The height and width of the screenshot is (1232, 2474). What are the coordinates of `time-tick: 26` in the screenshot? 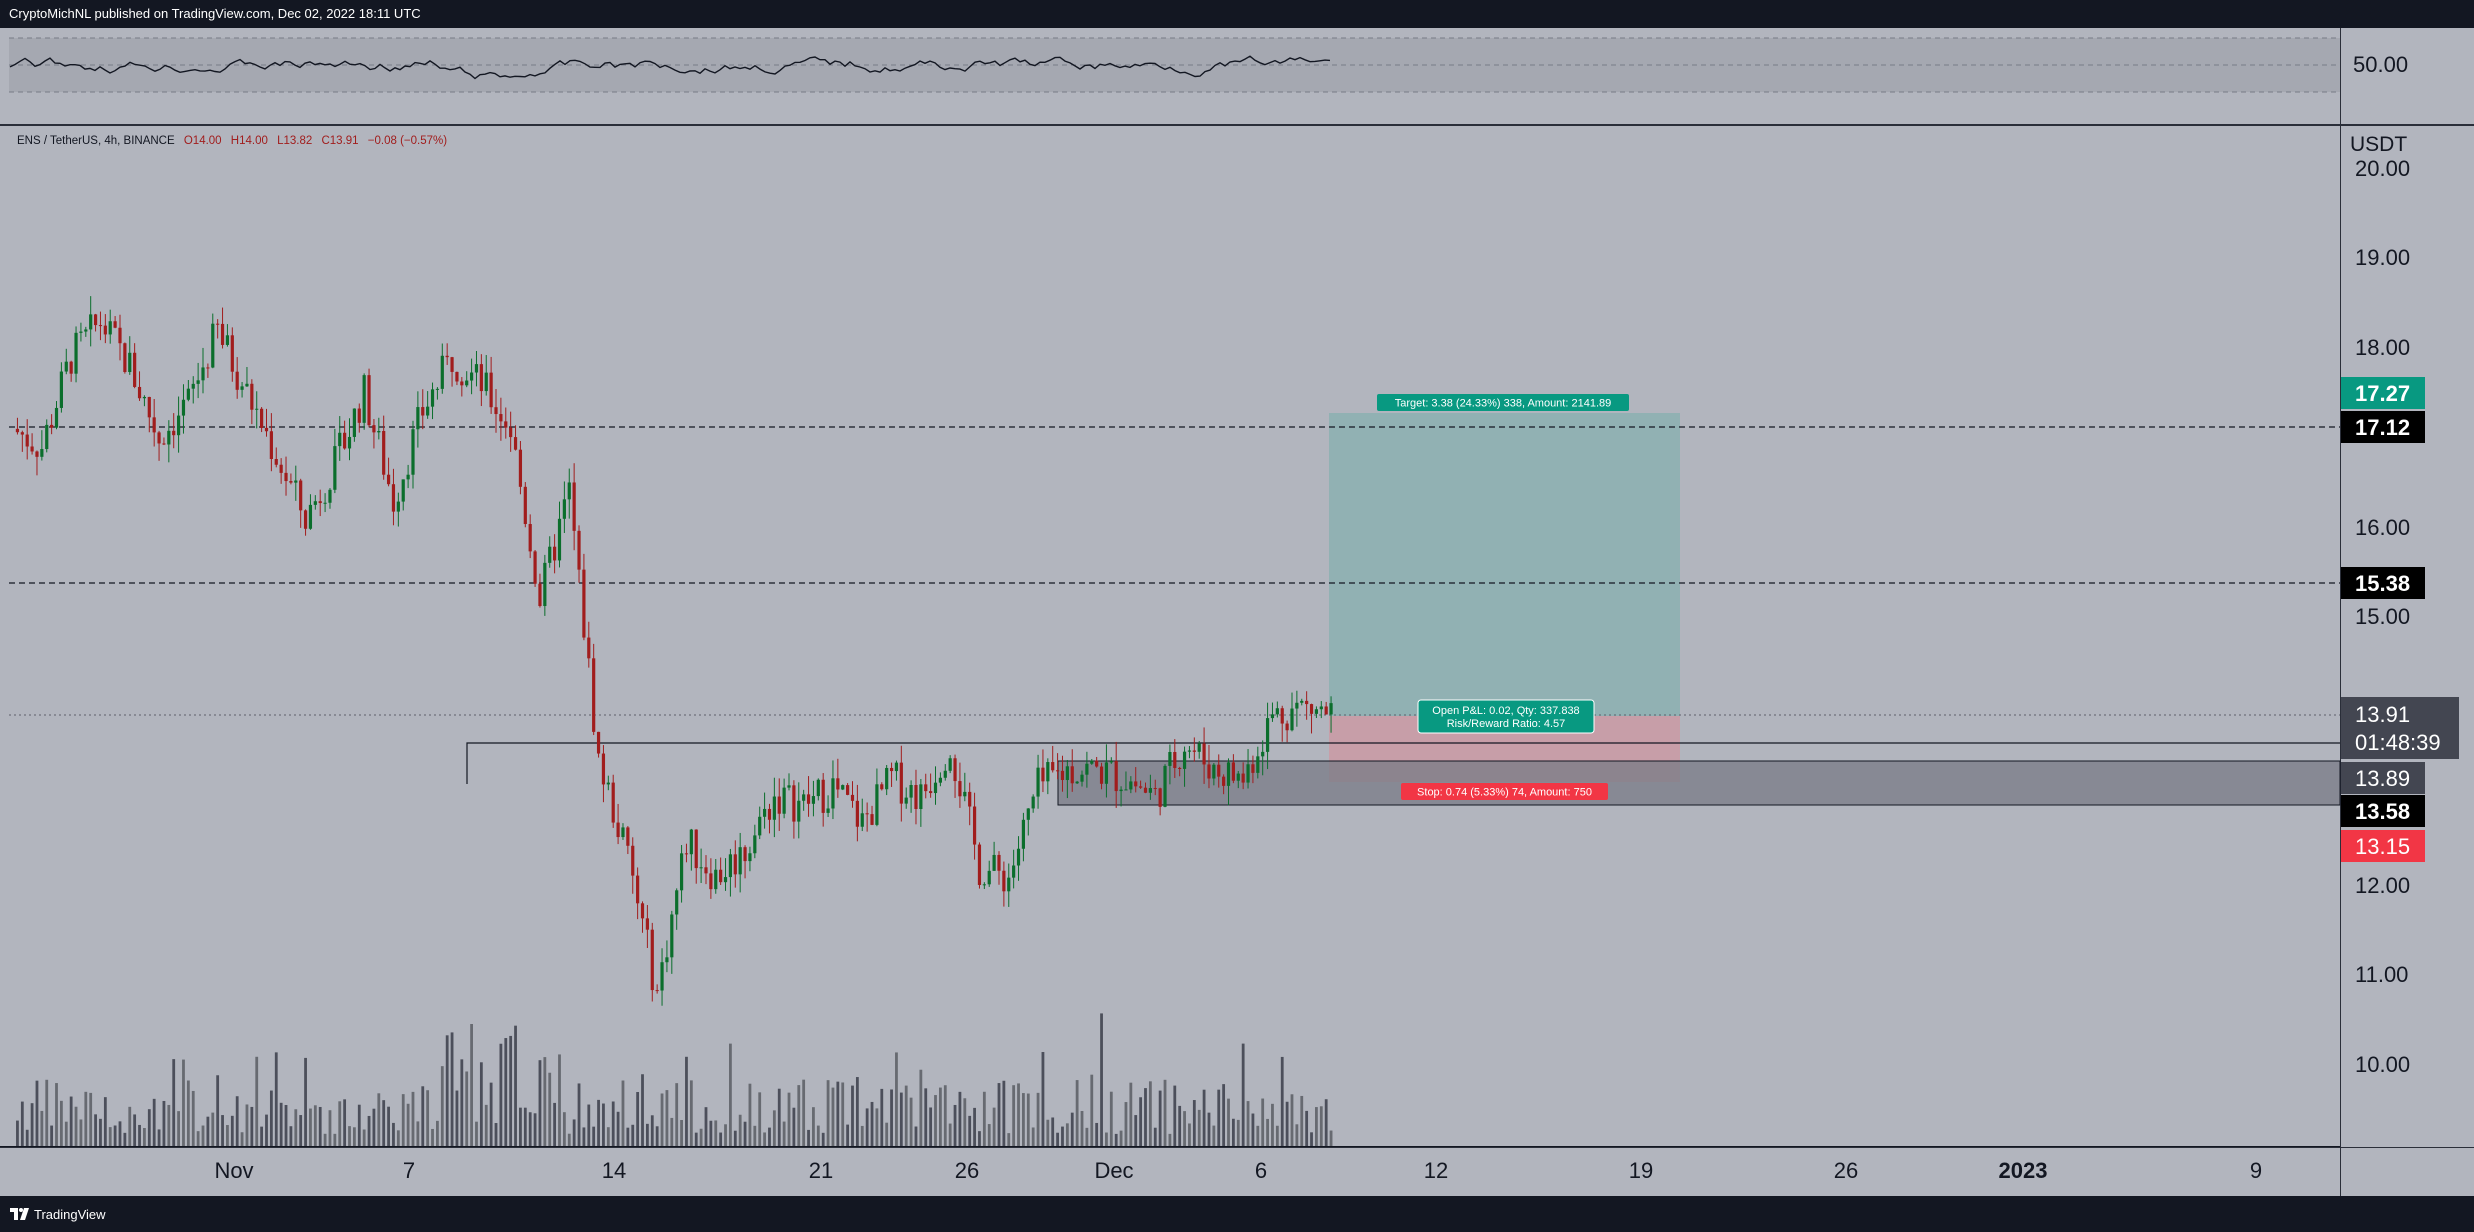 It's located at (967, 1170).